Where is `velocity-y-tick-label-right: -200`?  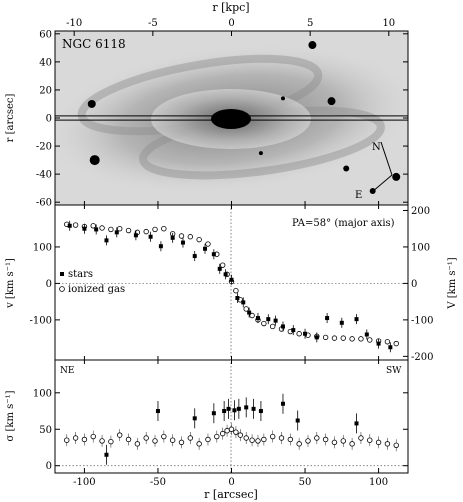 velocity-y-tick-label-right: -200 is located at coordinates (422, 357).